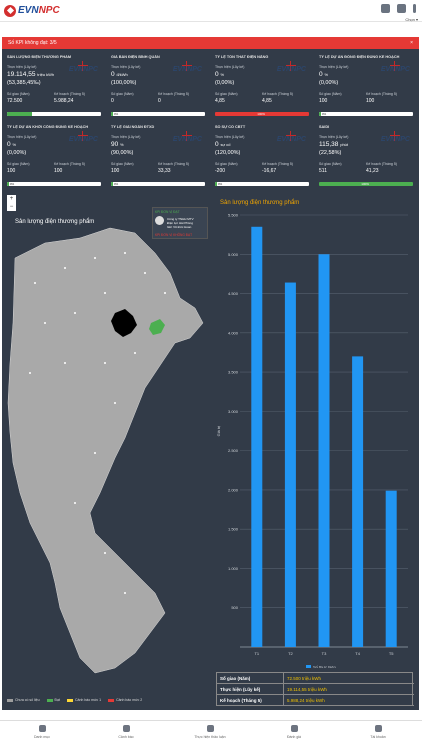  Describe the element at coordinates (323, 171) in the screenshot. I see `kpi-target-value: 511` at that location.